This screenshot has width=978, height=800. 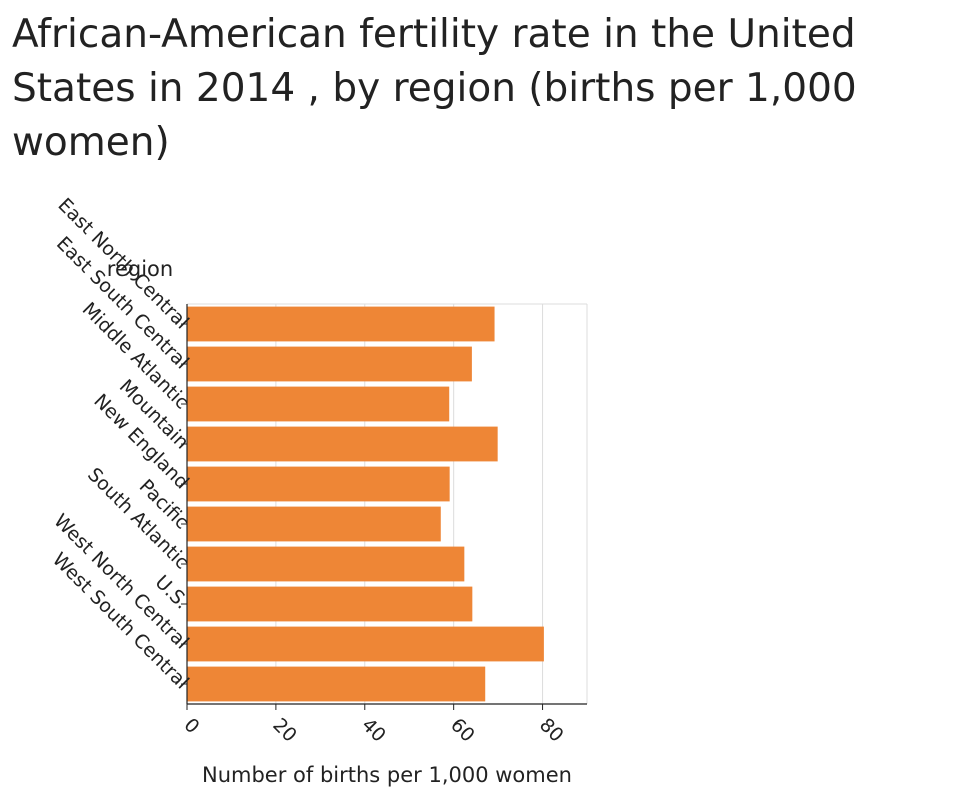 What do you see at coordinates (462, 730) in the screenshot?
I see `x-tick-label-60: 60` at bounding box center [462, 730].